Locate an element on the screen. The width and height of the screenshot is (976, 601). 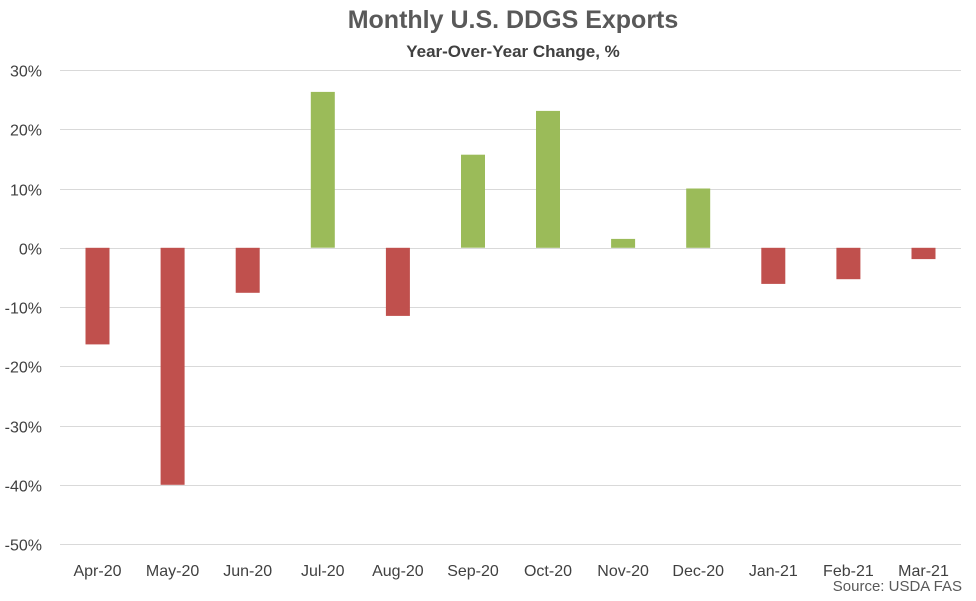
source-note: Source: USDA FAS is located at coordinates (897, 586).